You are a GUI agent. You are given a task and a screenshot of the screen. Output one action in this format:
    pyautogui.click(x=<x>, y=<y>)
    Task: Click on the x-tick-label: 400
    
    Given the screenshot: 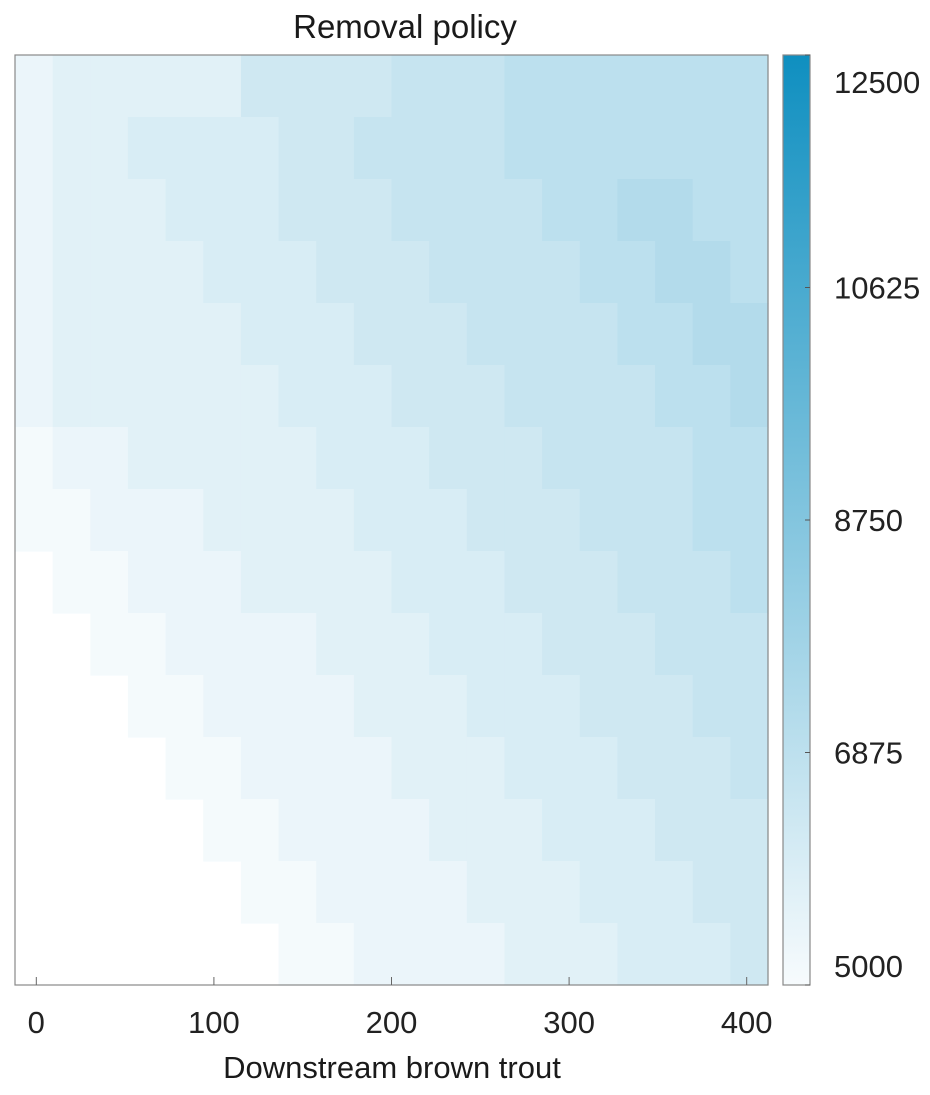 What is the action you would take?
    pyautogui.click(x=747, y=1022)
    